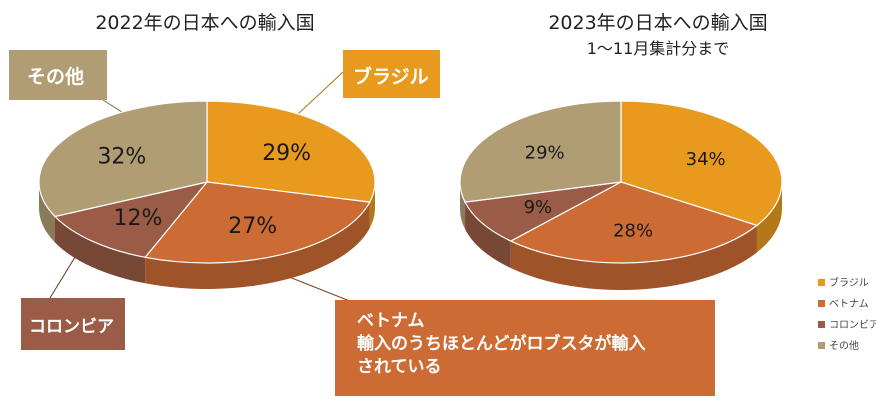  I want to click on pie2-label-1: 28%, so click(633, 231).